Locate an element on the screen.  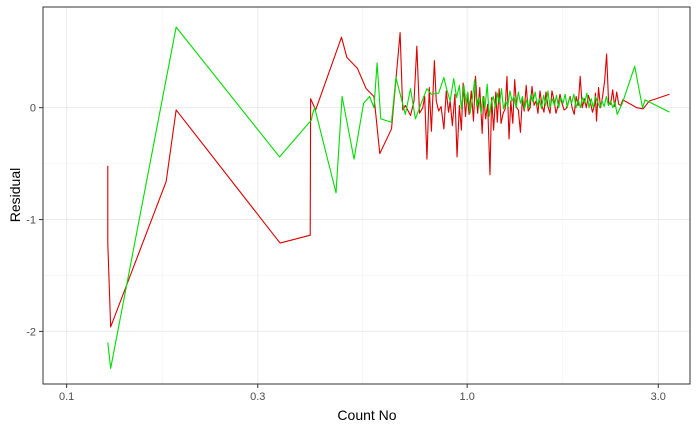
y-tick-label: 0 is located at coordinates (33, 109).